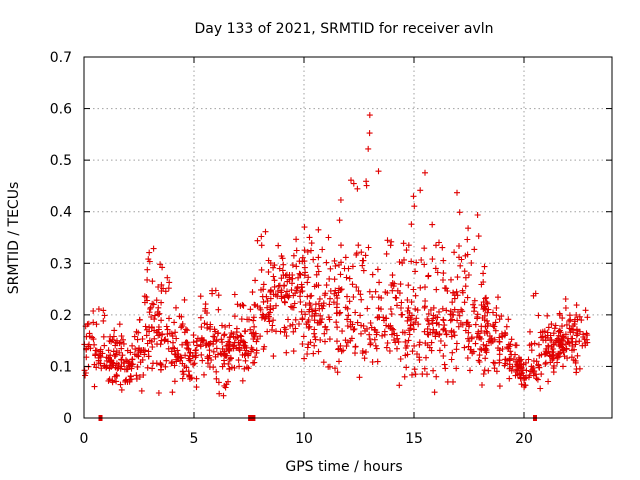 The width and height of the screenshot is (640, 480). Describe the element at coordinates (61, 161) in the screenshot. I see `y-tick-label: 0.5` at that location.